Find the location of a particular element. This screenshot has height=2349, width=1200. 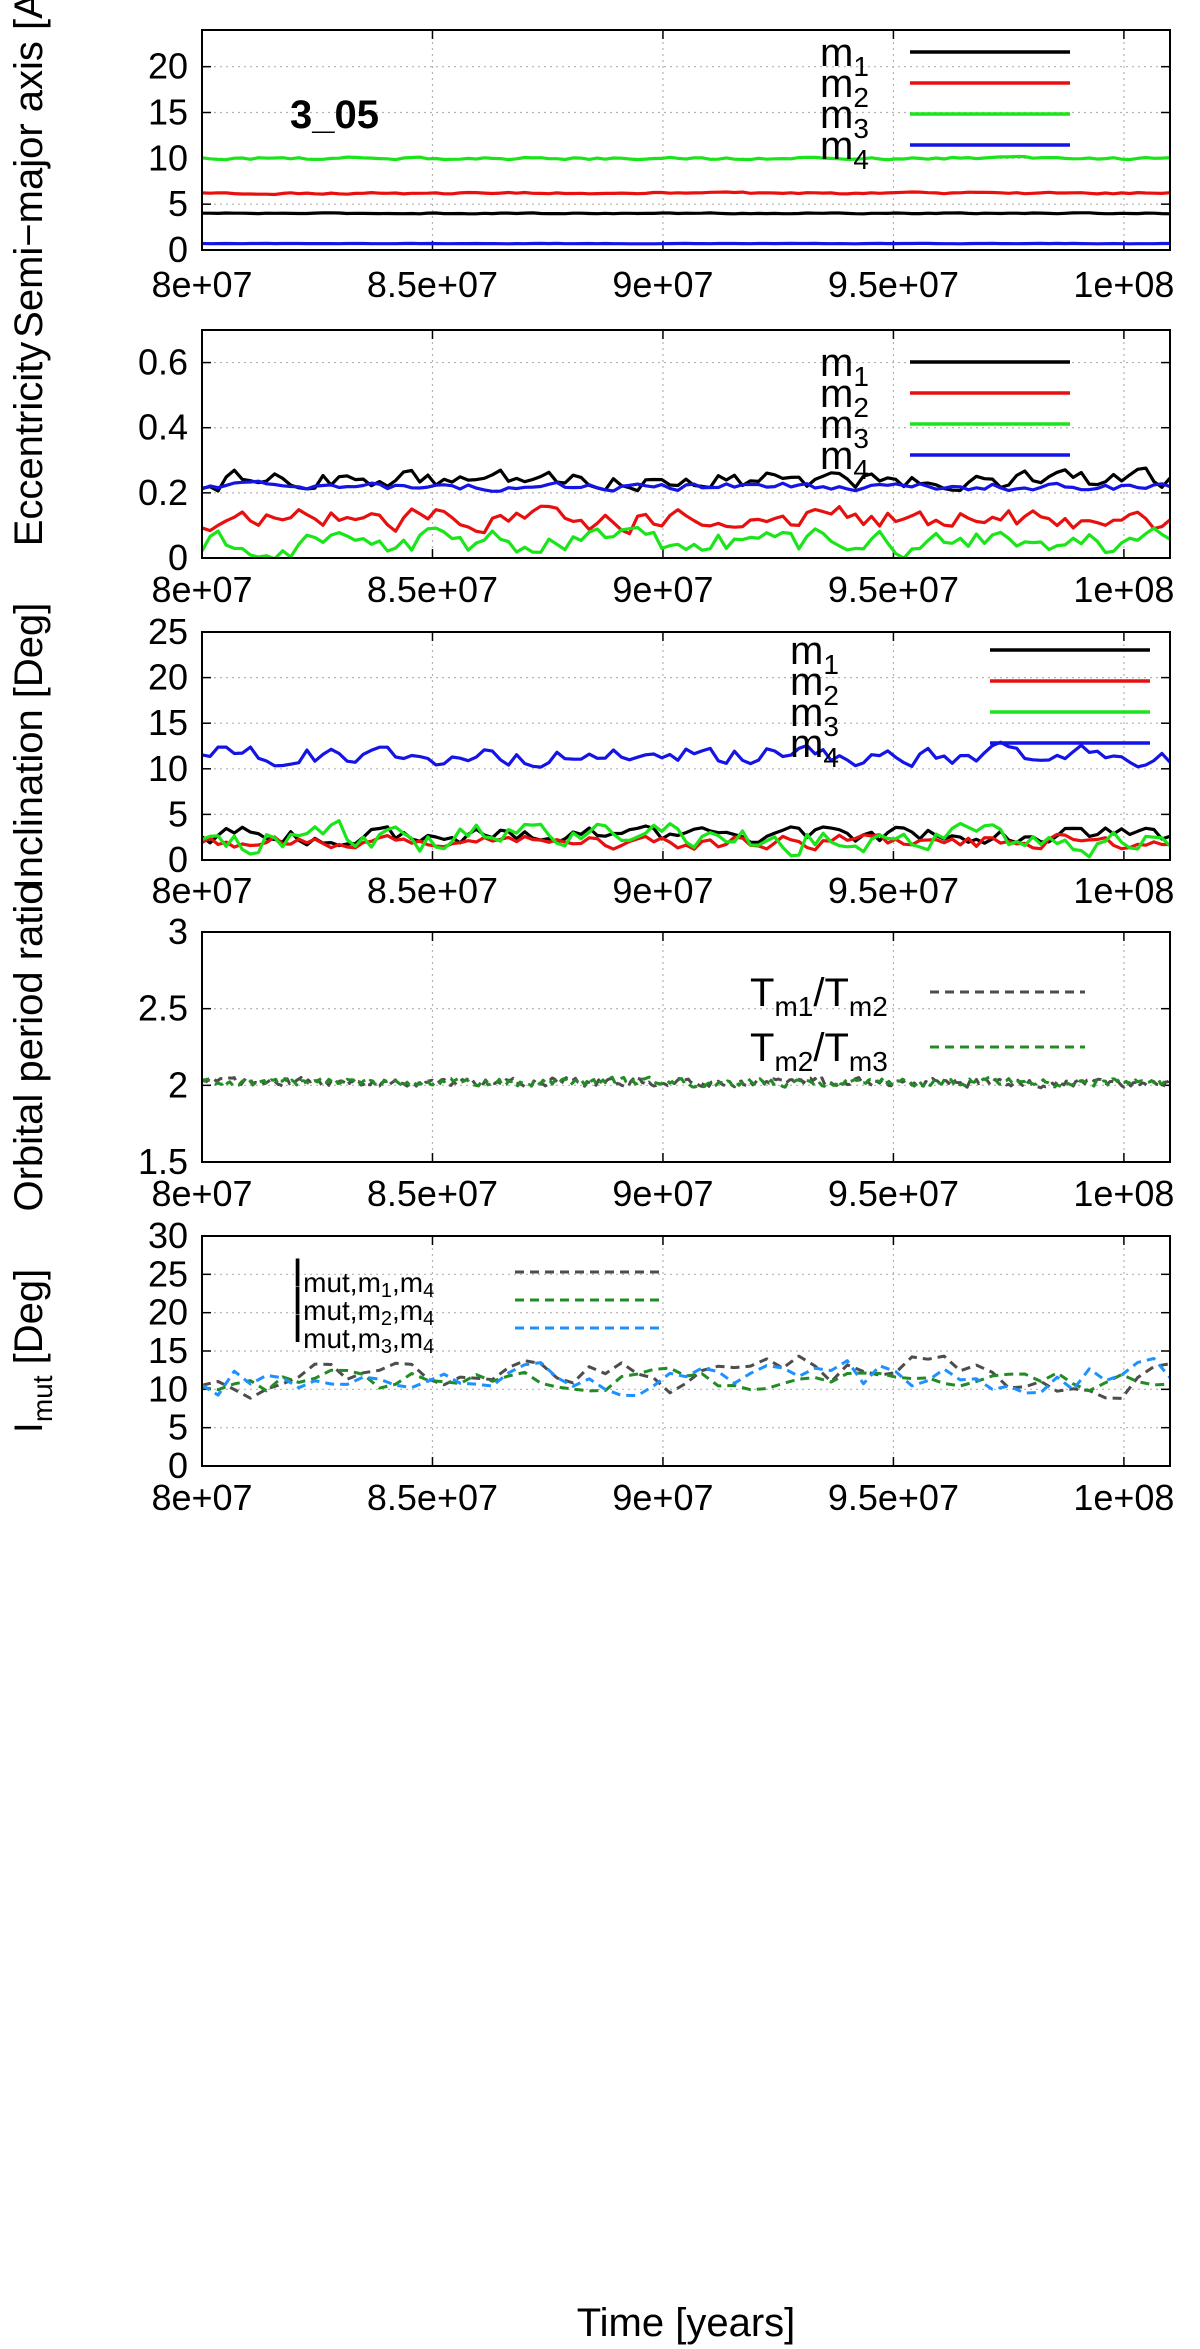

y-axis-label: Orbital period ratio is located at coordinates (29, 1046).